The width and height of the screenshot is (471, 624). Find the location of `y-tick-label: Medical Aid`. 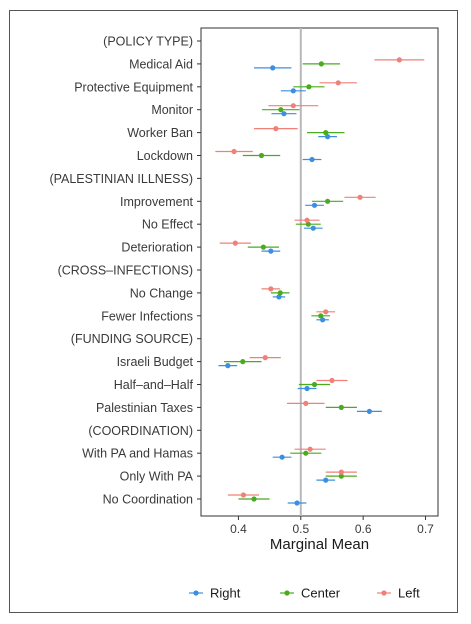

y-tick-label: Medical Aid is located at coordinates (161, 64).